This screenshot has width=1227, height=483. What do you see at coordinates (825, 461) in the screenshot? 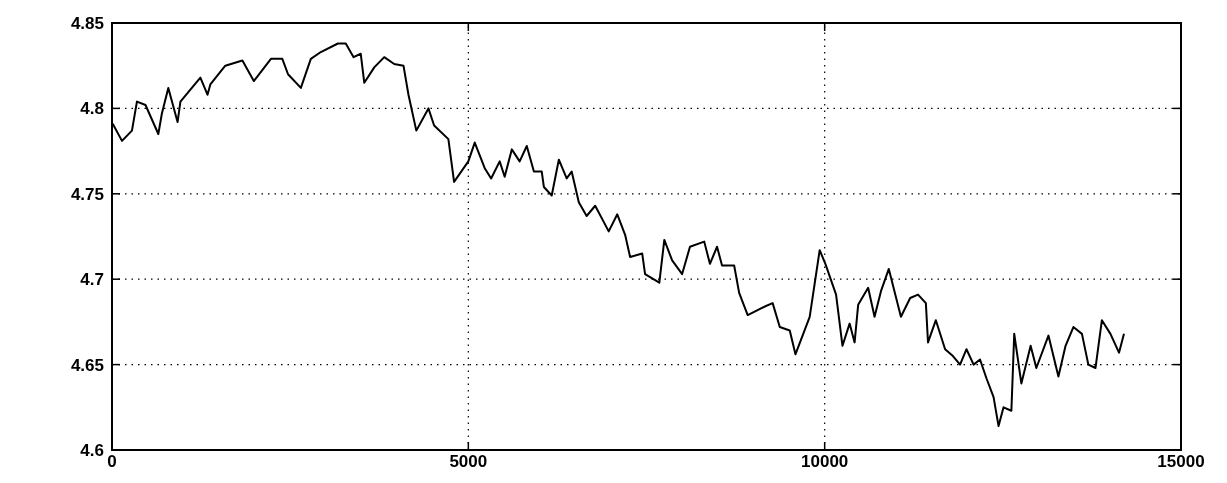
I see `x-tick-label: 10000` at bounding box center [825, 461].